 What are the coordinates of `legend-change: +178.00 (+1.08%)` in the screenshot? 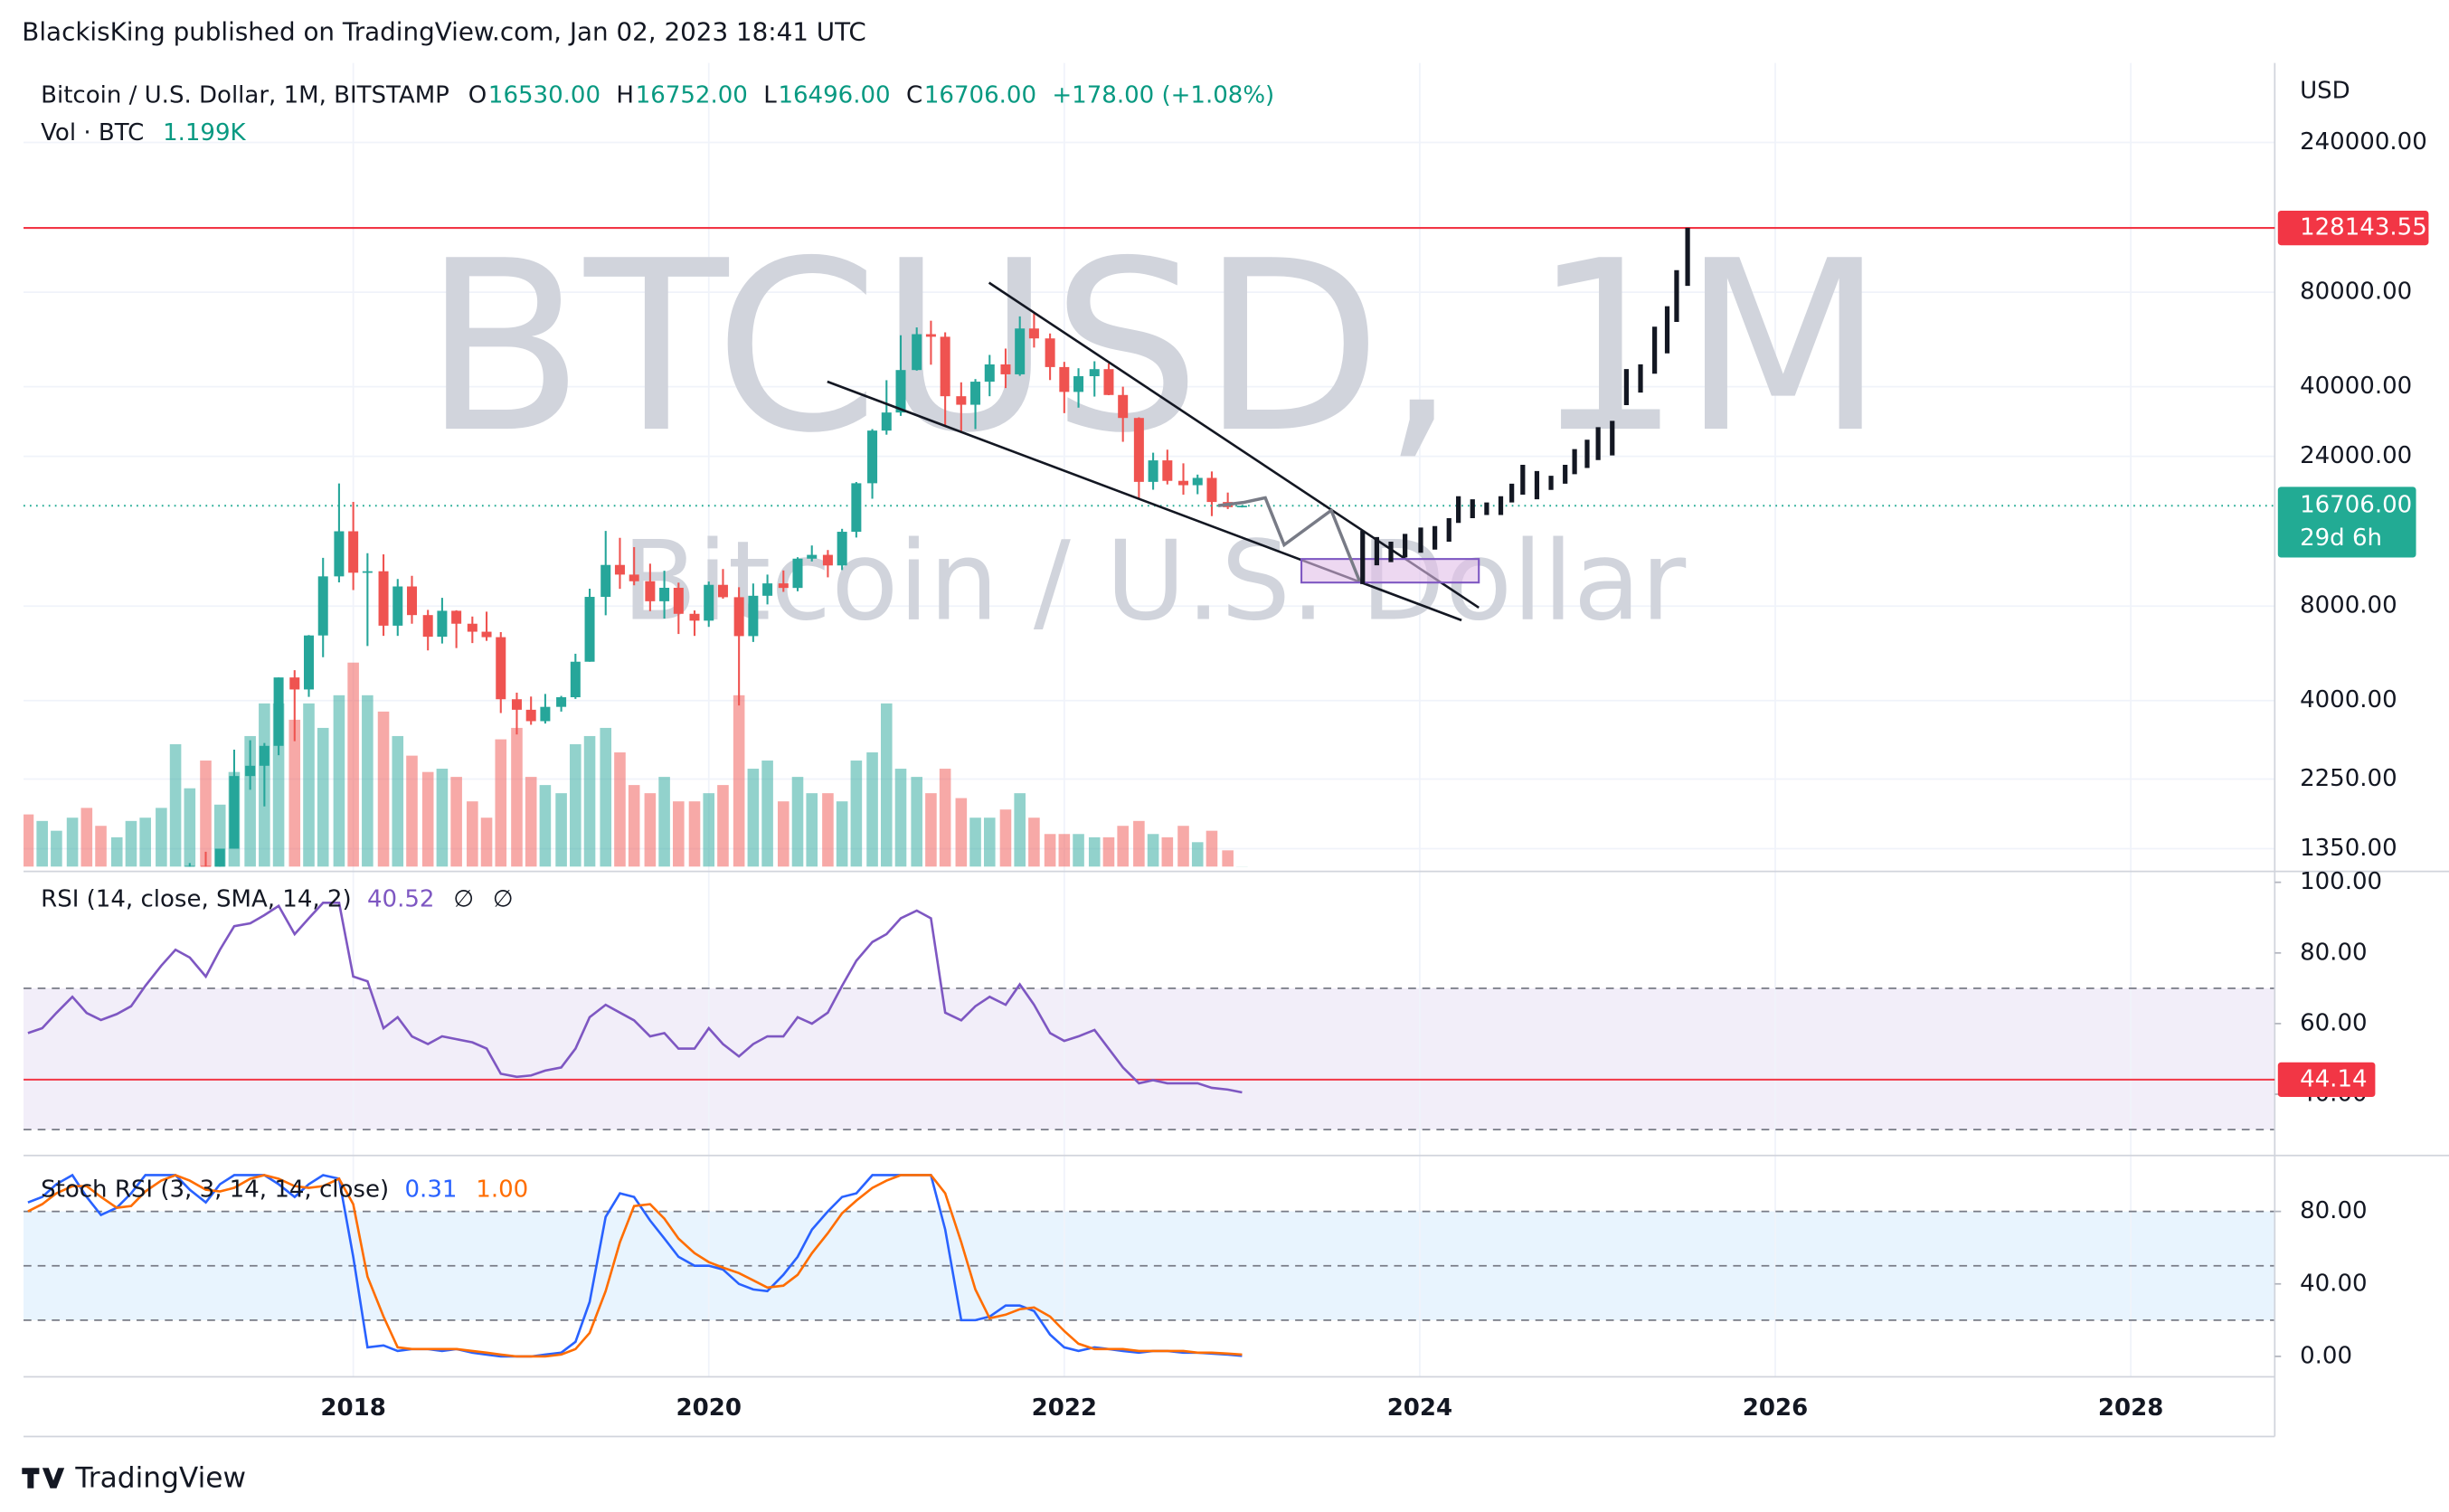 It's located at (1163, 95).